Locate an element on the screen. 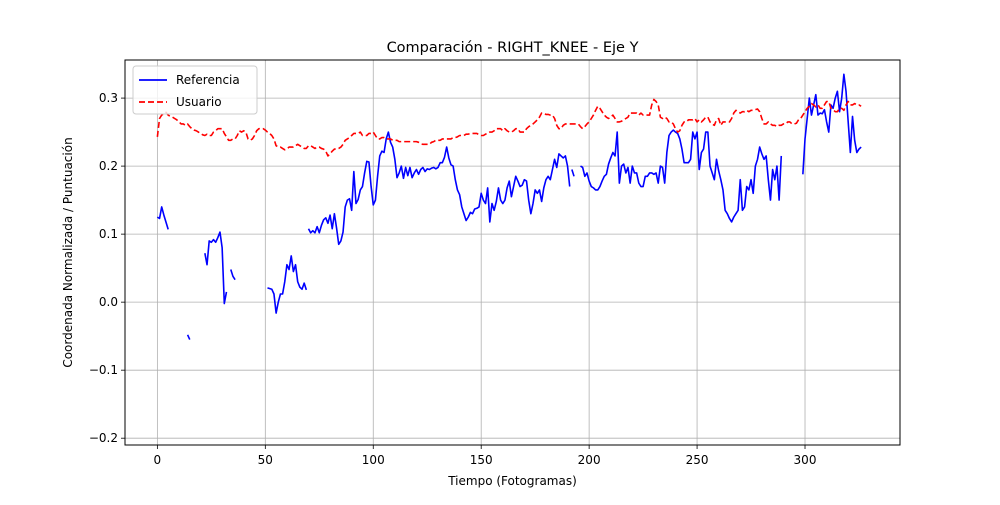 Image resolution: width=1000 pixels, height=505 pixels. legend-box is located at coordinates (195, 90).